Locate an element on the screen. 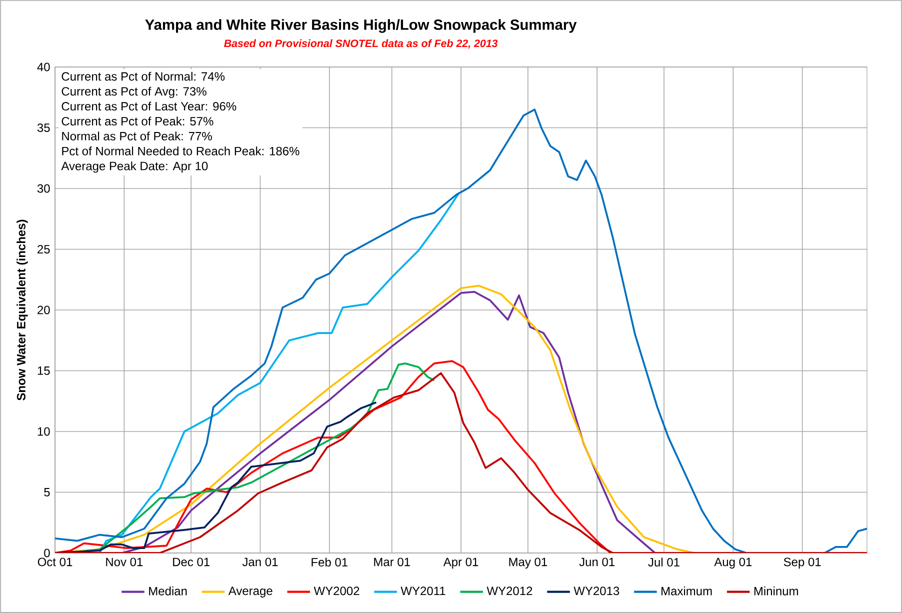  y-tick-label: 10 is located at coordinates (44, 431).